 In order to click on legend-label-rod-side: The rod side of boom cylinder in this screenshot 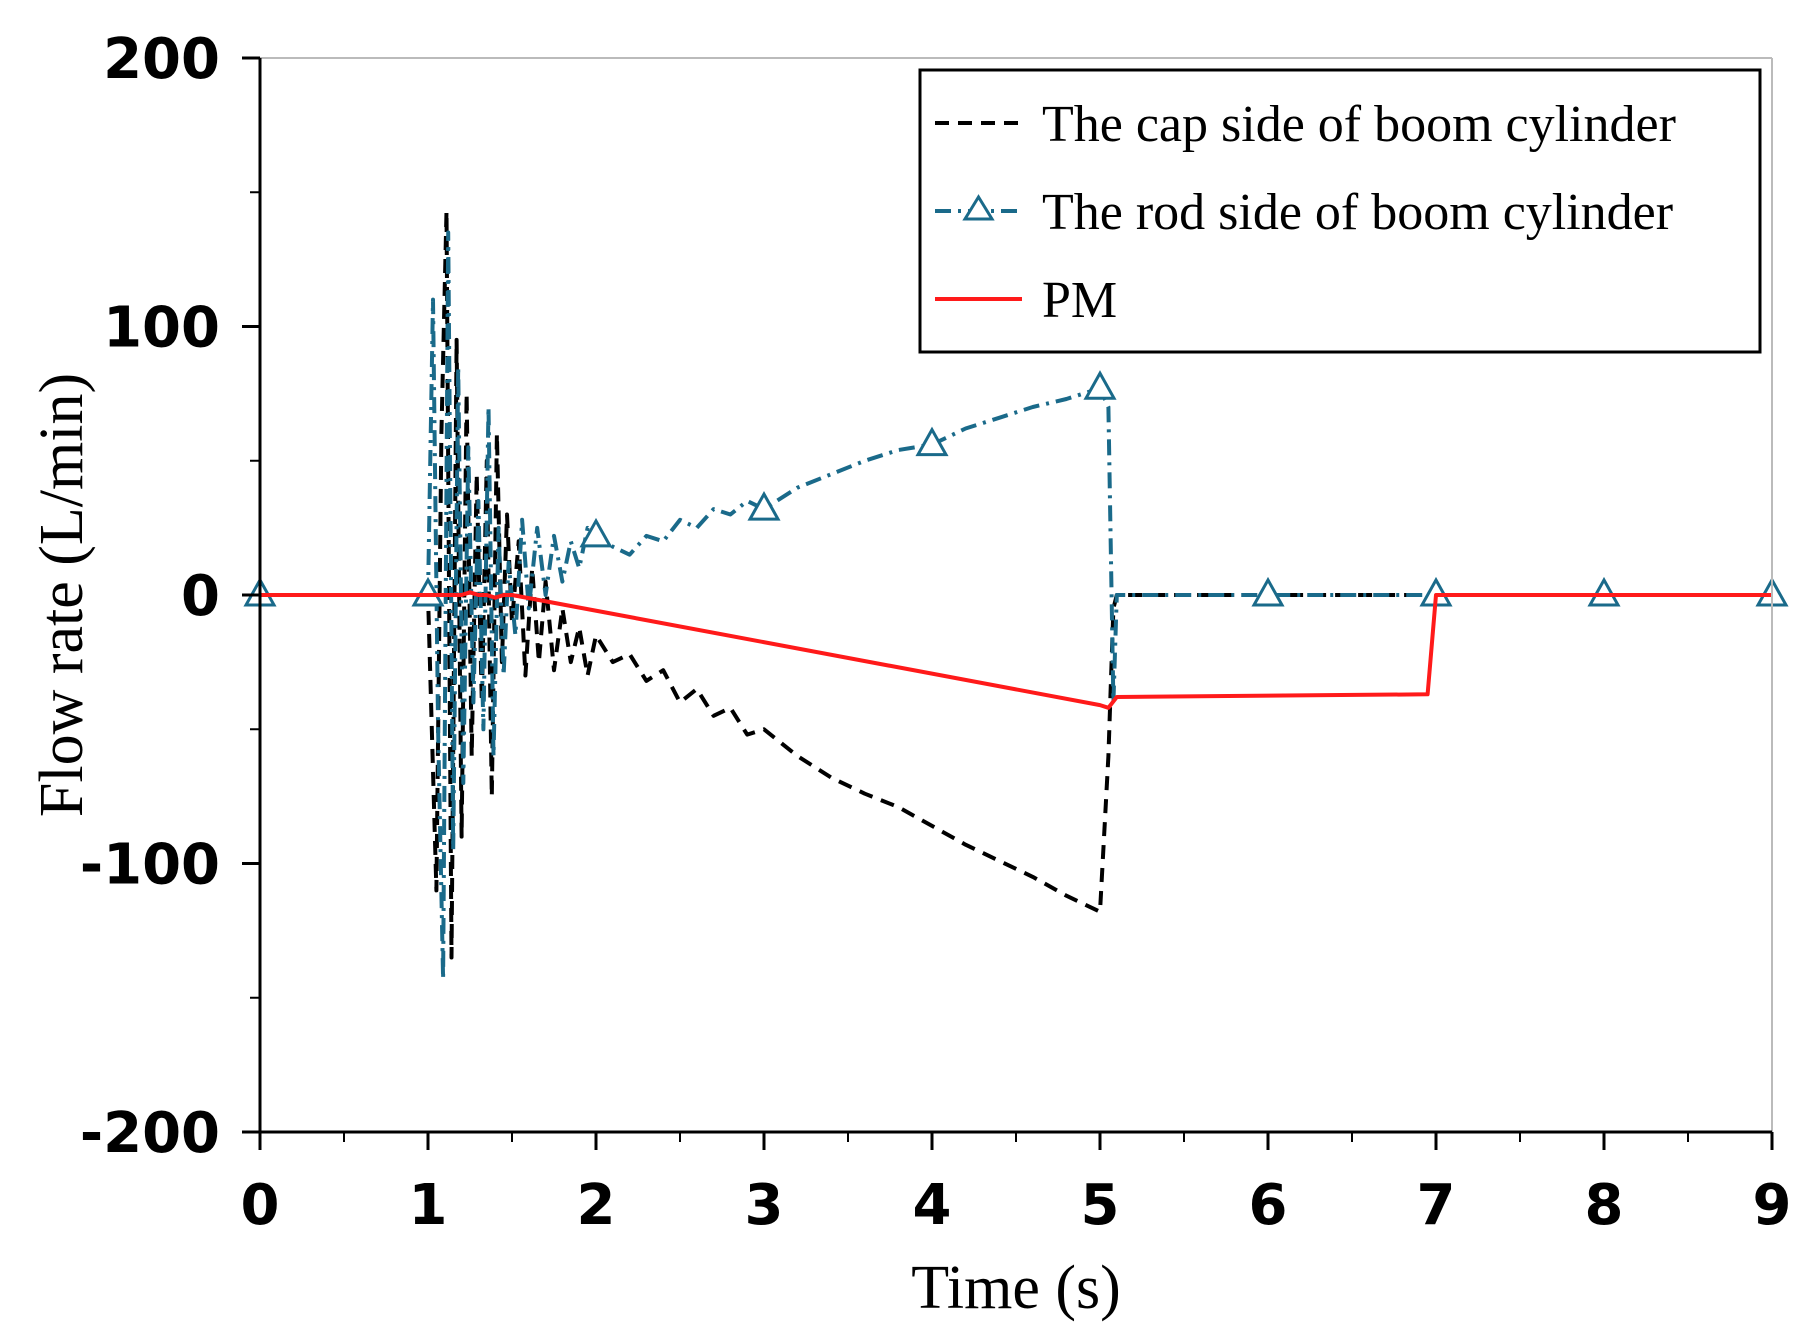, I will do `click(1357, 212)`.